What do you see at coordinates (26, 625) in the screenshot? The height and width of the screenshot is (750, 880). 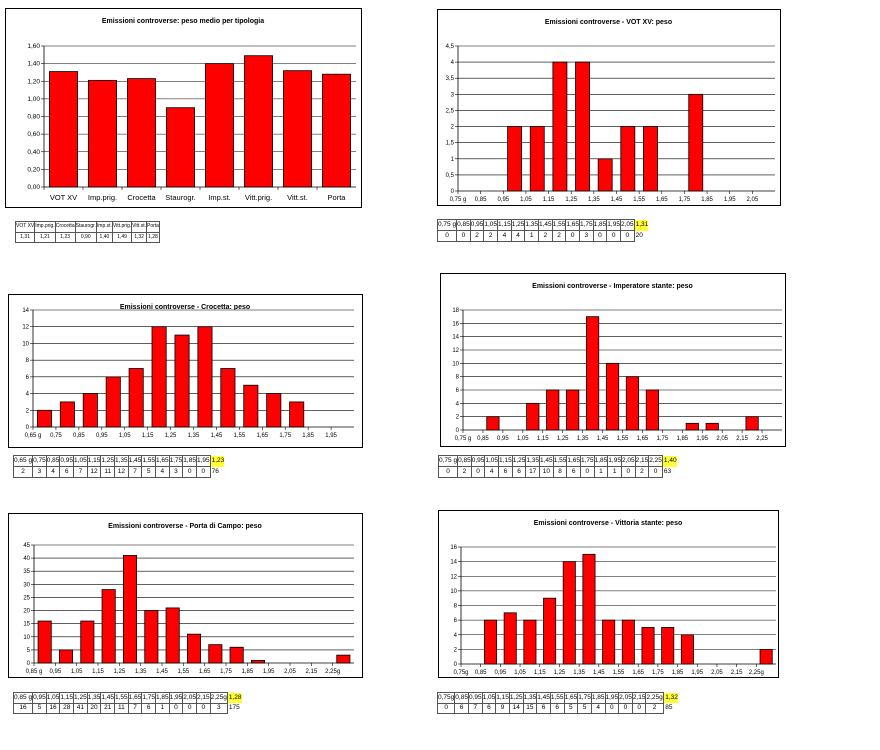 I see `y-tick-label: 15` at bounding box center [26, 625].